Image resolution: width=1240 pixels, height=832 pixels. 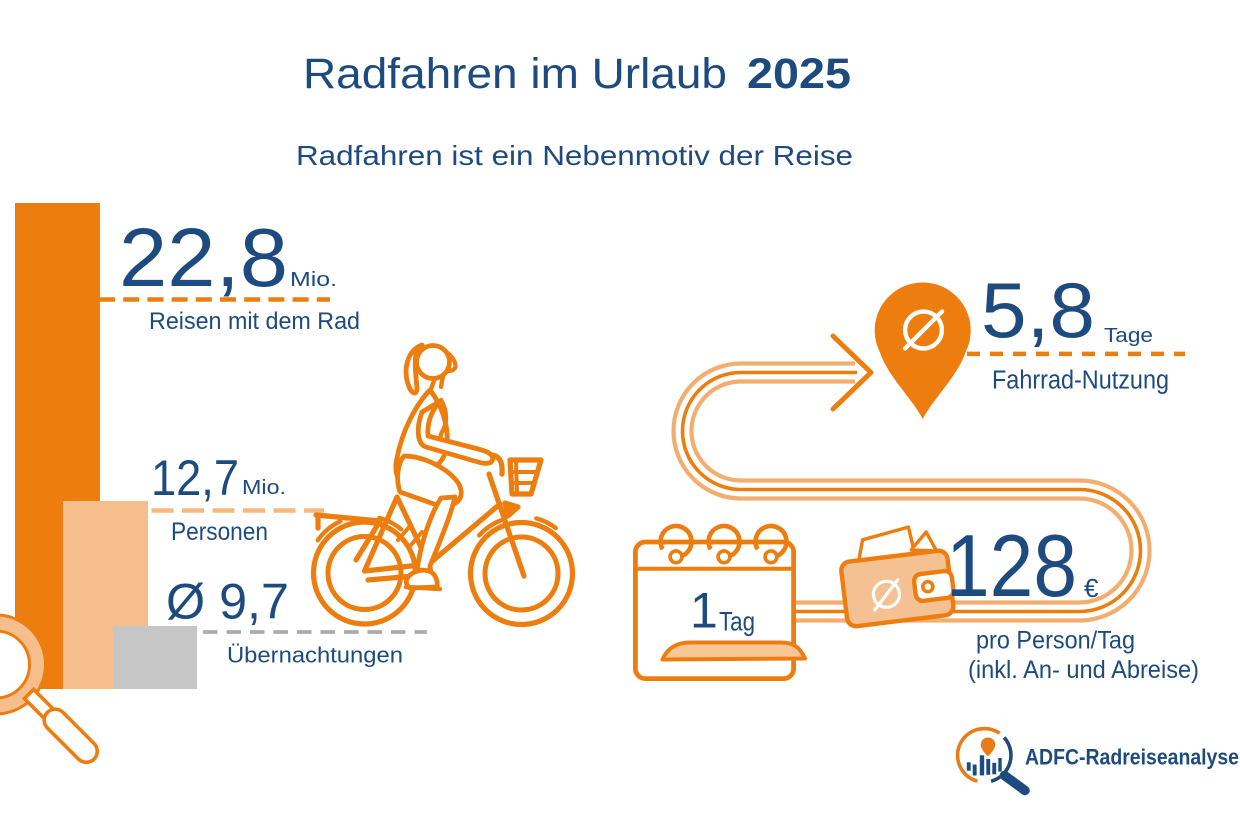 What do you see at coordinates (515, 74) in the screenshot?
I see `svg-text: Radfahren im Urlaub` at bounding box center [515, 74].